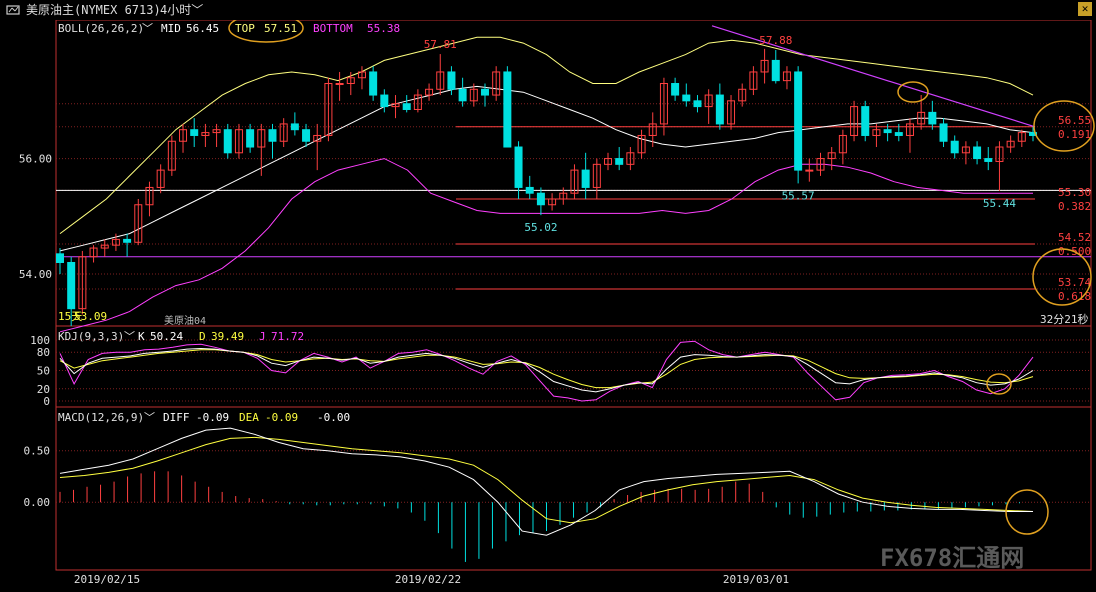  What do you see at coordinates (141, 336) in the screenshot?
I see `kdj-k-label: K` at bounding box center [141, 336].